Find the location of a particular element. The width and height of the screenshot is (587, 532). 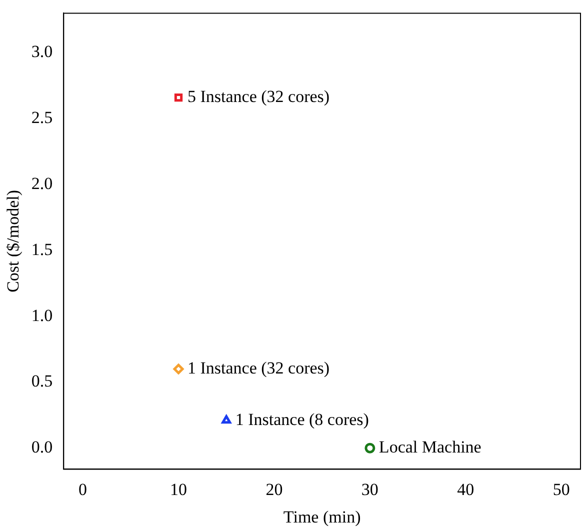

x-tick-label: 10 is located at coordinates (179, 489).